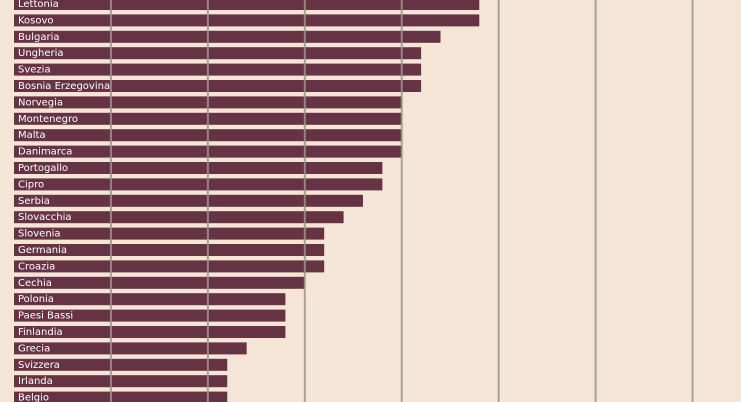 The width and height of the screenshot is (741, 402). I want to click on bar-label: Croazia, so click(36, 266).